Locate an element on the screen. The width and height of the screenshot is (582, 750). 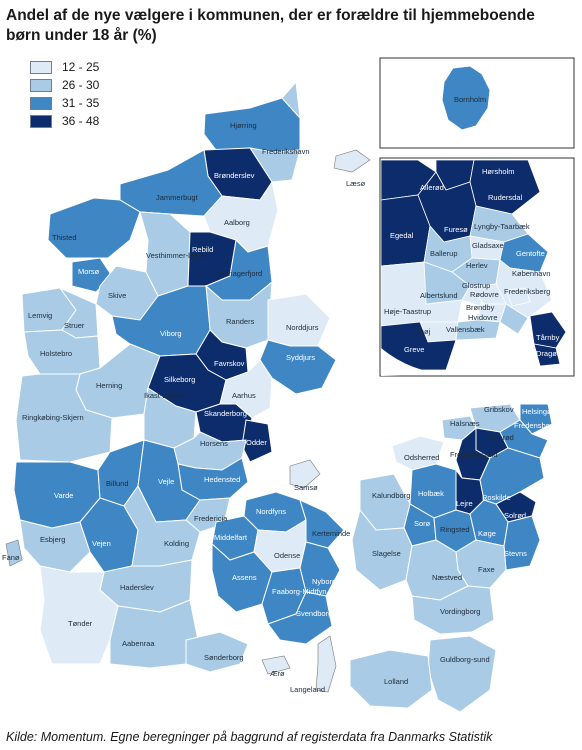
municipality-guldborgsund is located at coordinates (462, 674).